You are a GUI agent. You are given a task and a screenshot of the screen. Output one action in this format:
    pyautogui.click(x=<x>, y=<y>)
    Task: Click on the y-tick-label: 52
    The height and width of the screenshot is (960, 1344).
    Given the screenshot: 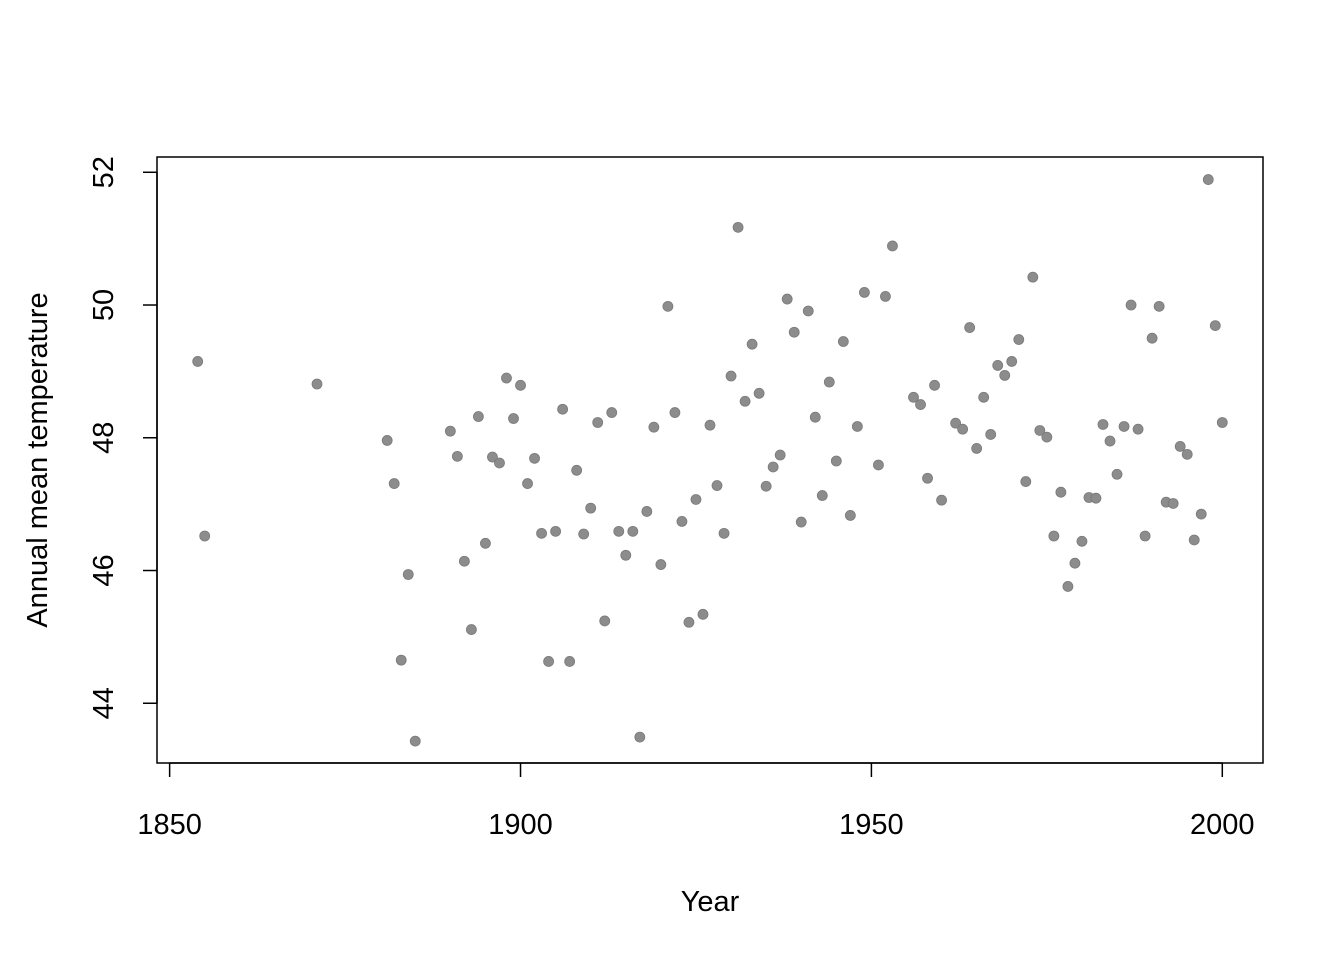 What is the action you would take?
    pyautogui.click(x=104, y=172)
    